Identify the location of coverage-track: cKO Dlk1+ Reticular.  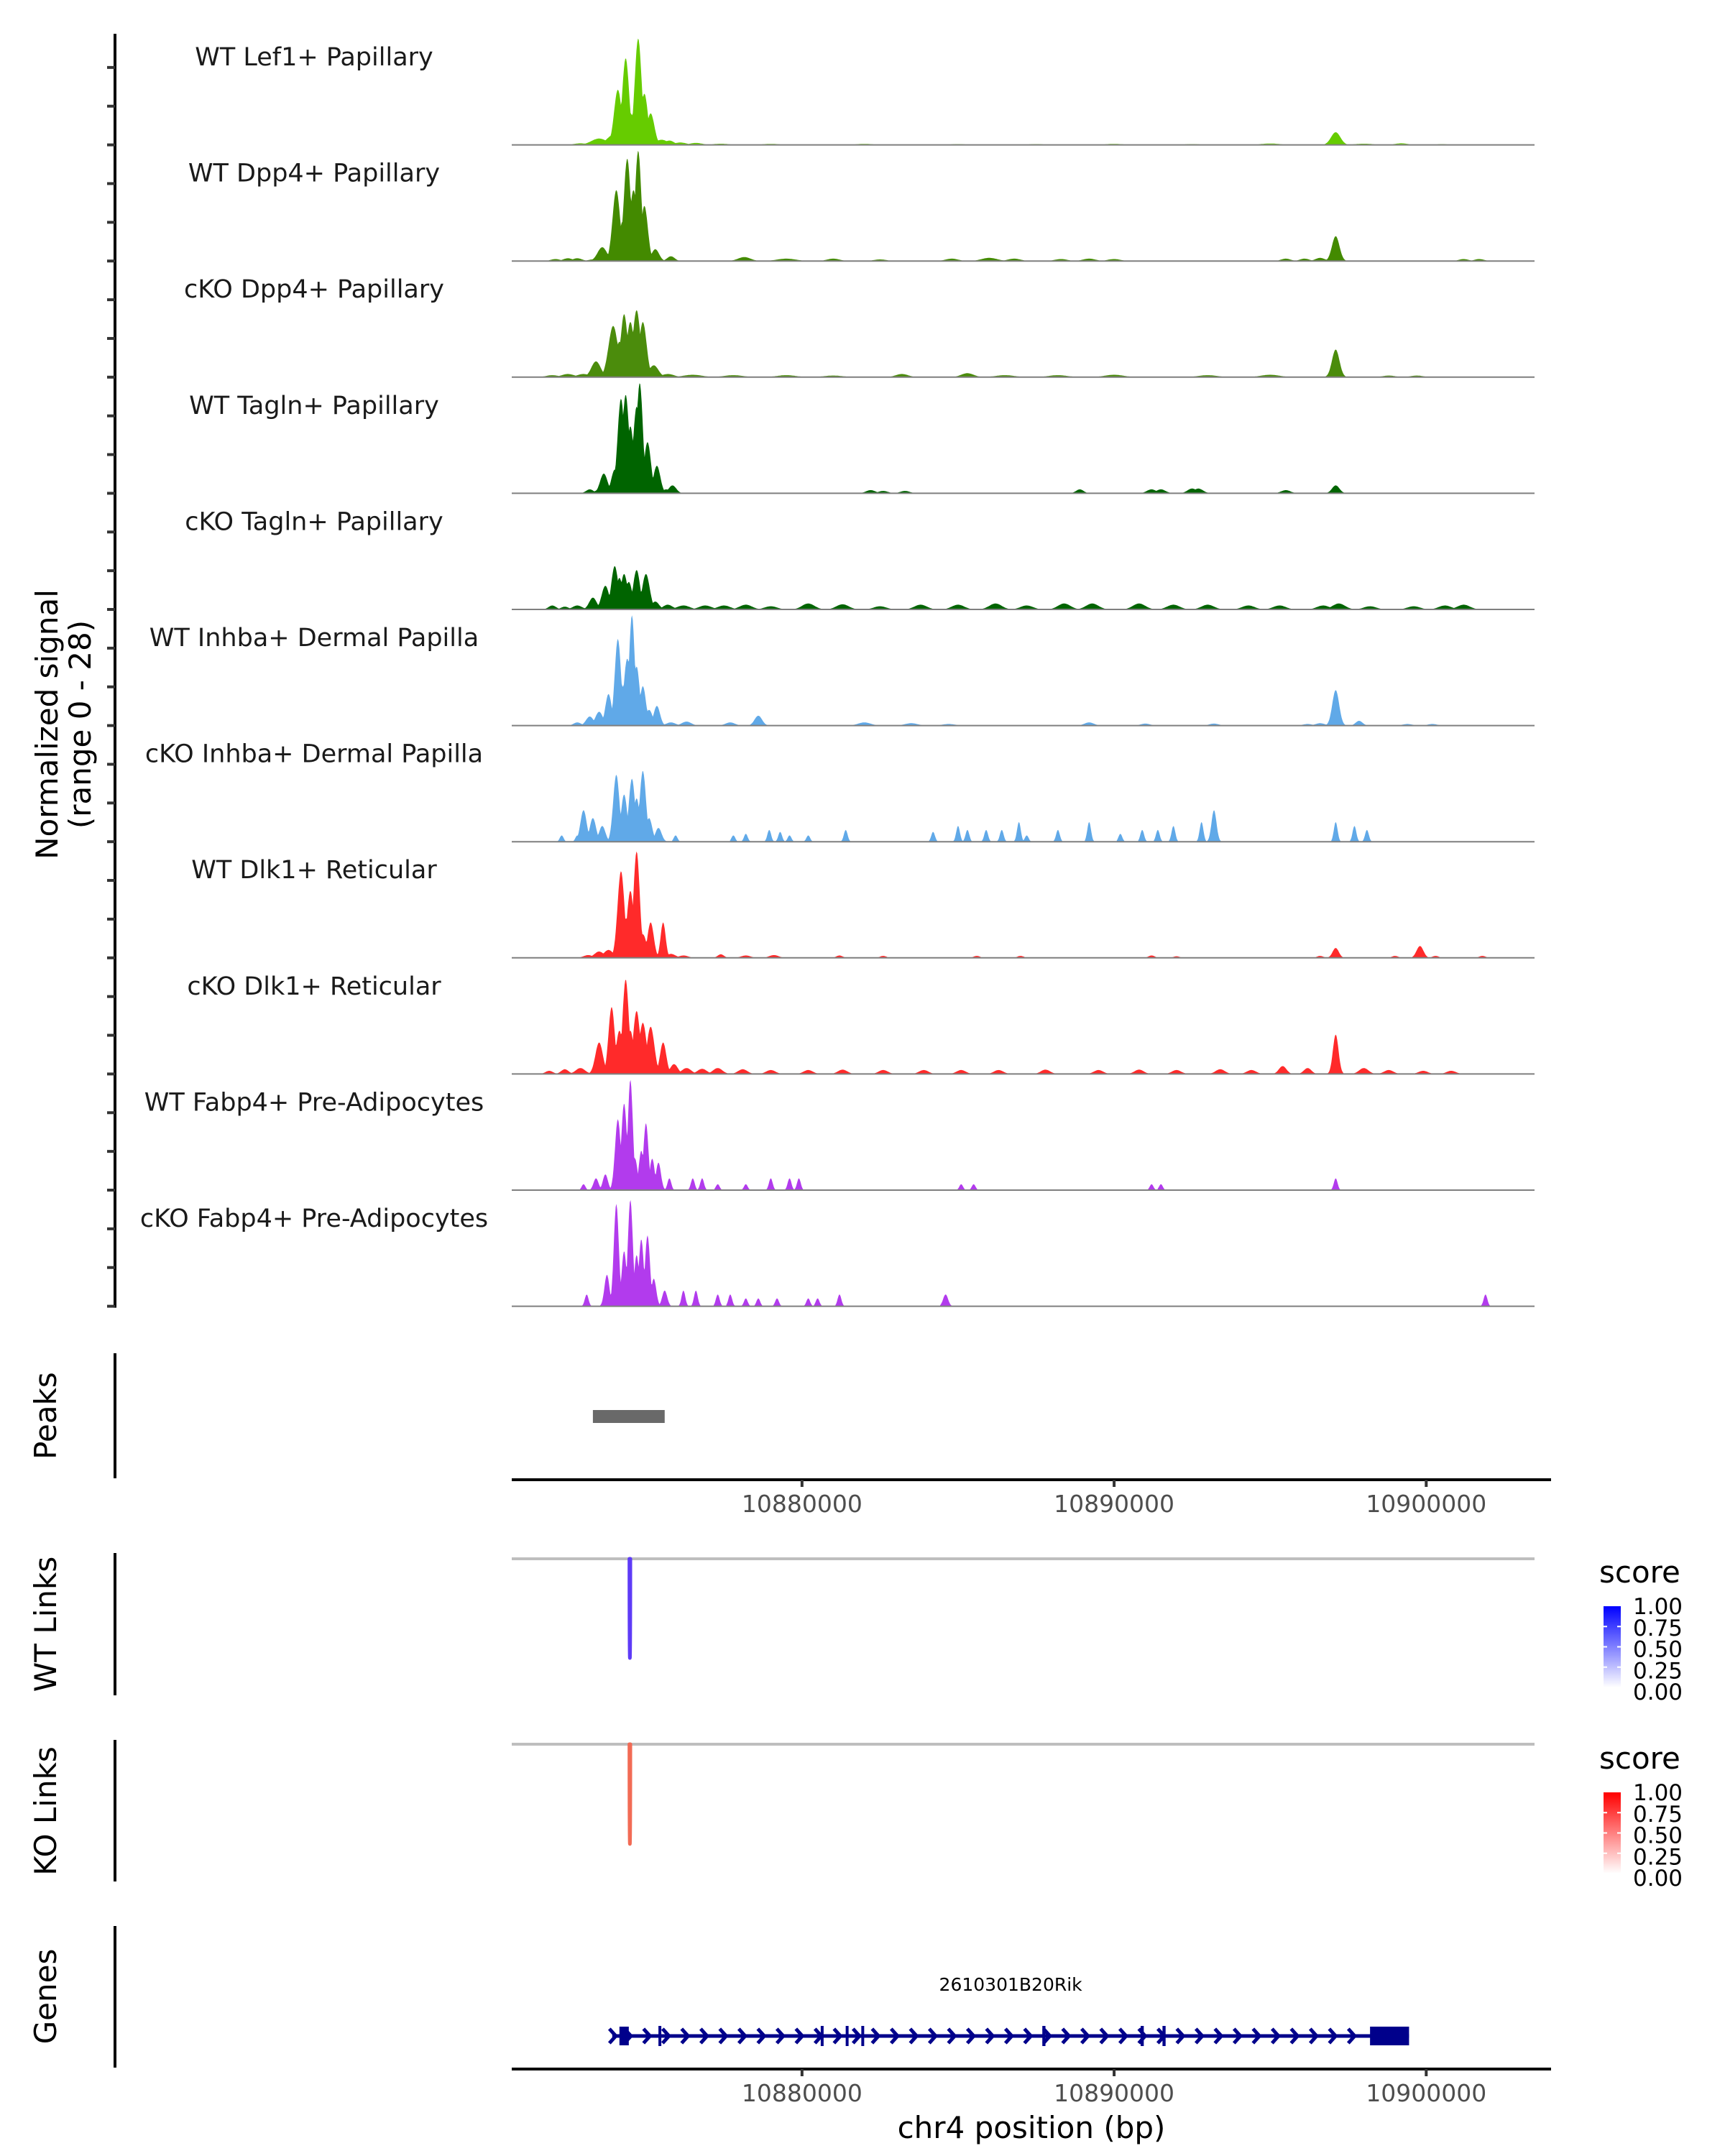
(861, 1024).